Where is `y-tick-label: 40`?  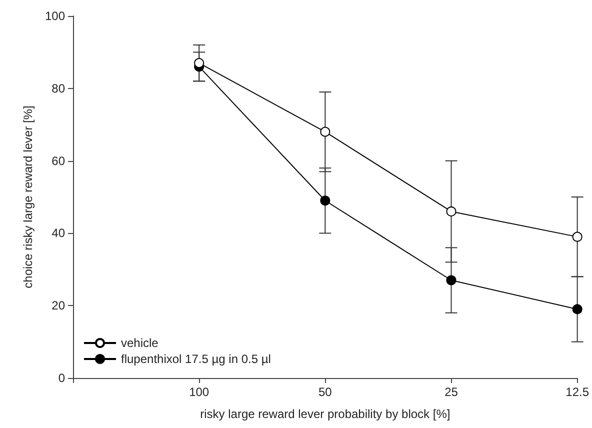 y-tick-label: 40 is located at coordinates (59, 233).